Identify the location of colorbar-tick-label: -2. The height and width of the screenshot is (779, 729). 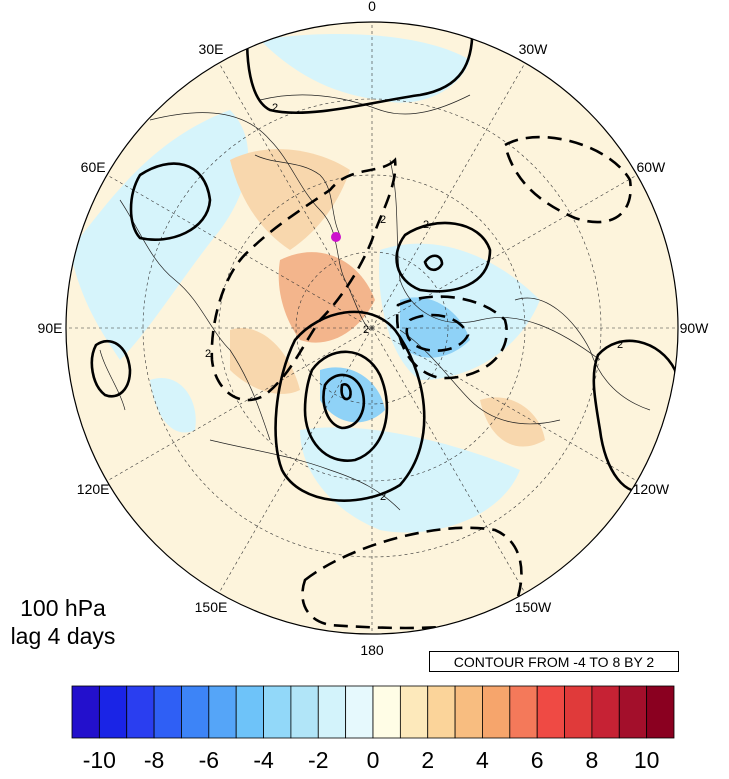
(318, 760).